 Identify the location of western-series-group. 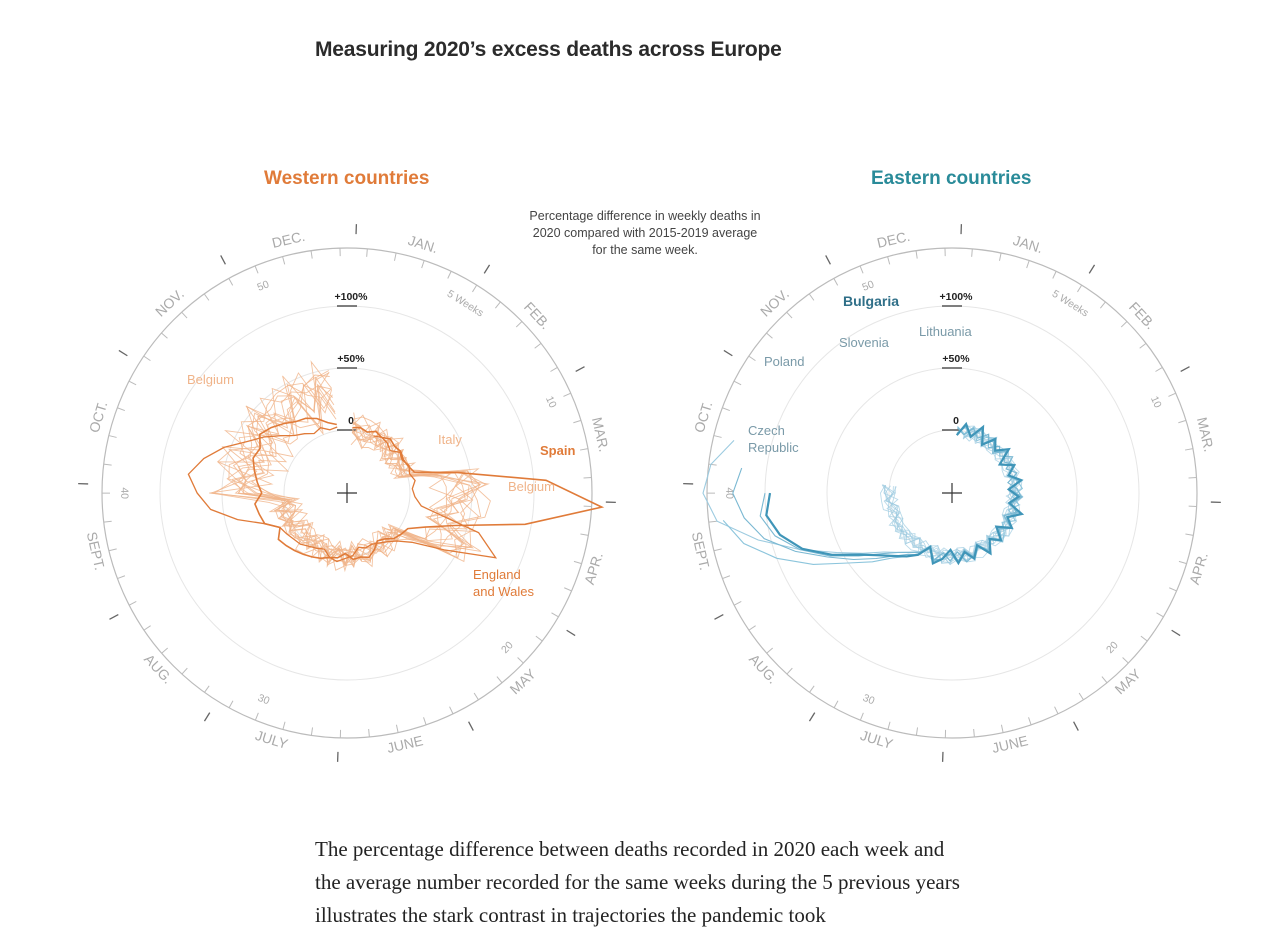
(396, 466).